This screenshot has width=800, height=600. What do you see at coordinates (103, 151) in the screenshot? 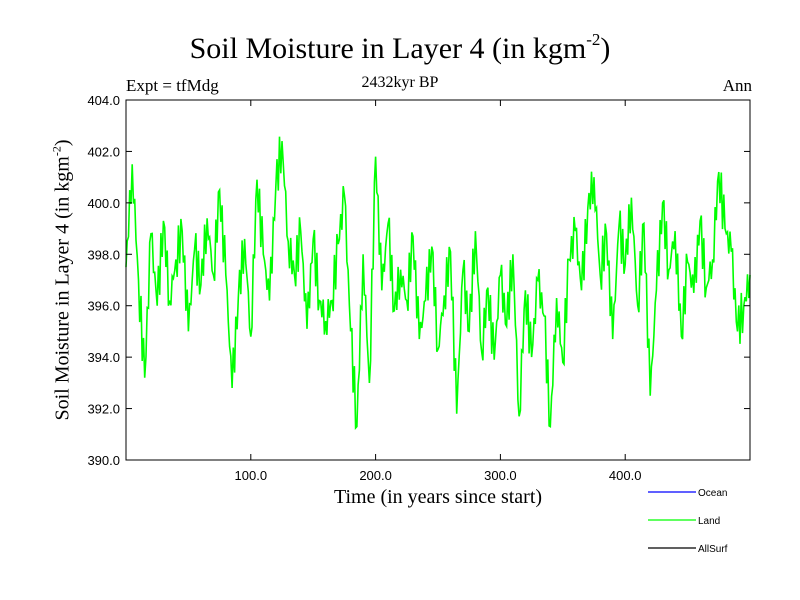
I see `y-tick-label: 402.0` at bounding box center [103, 151].